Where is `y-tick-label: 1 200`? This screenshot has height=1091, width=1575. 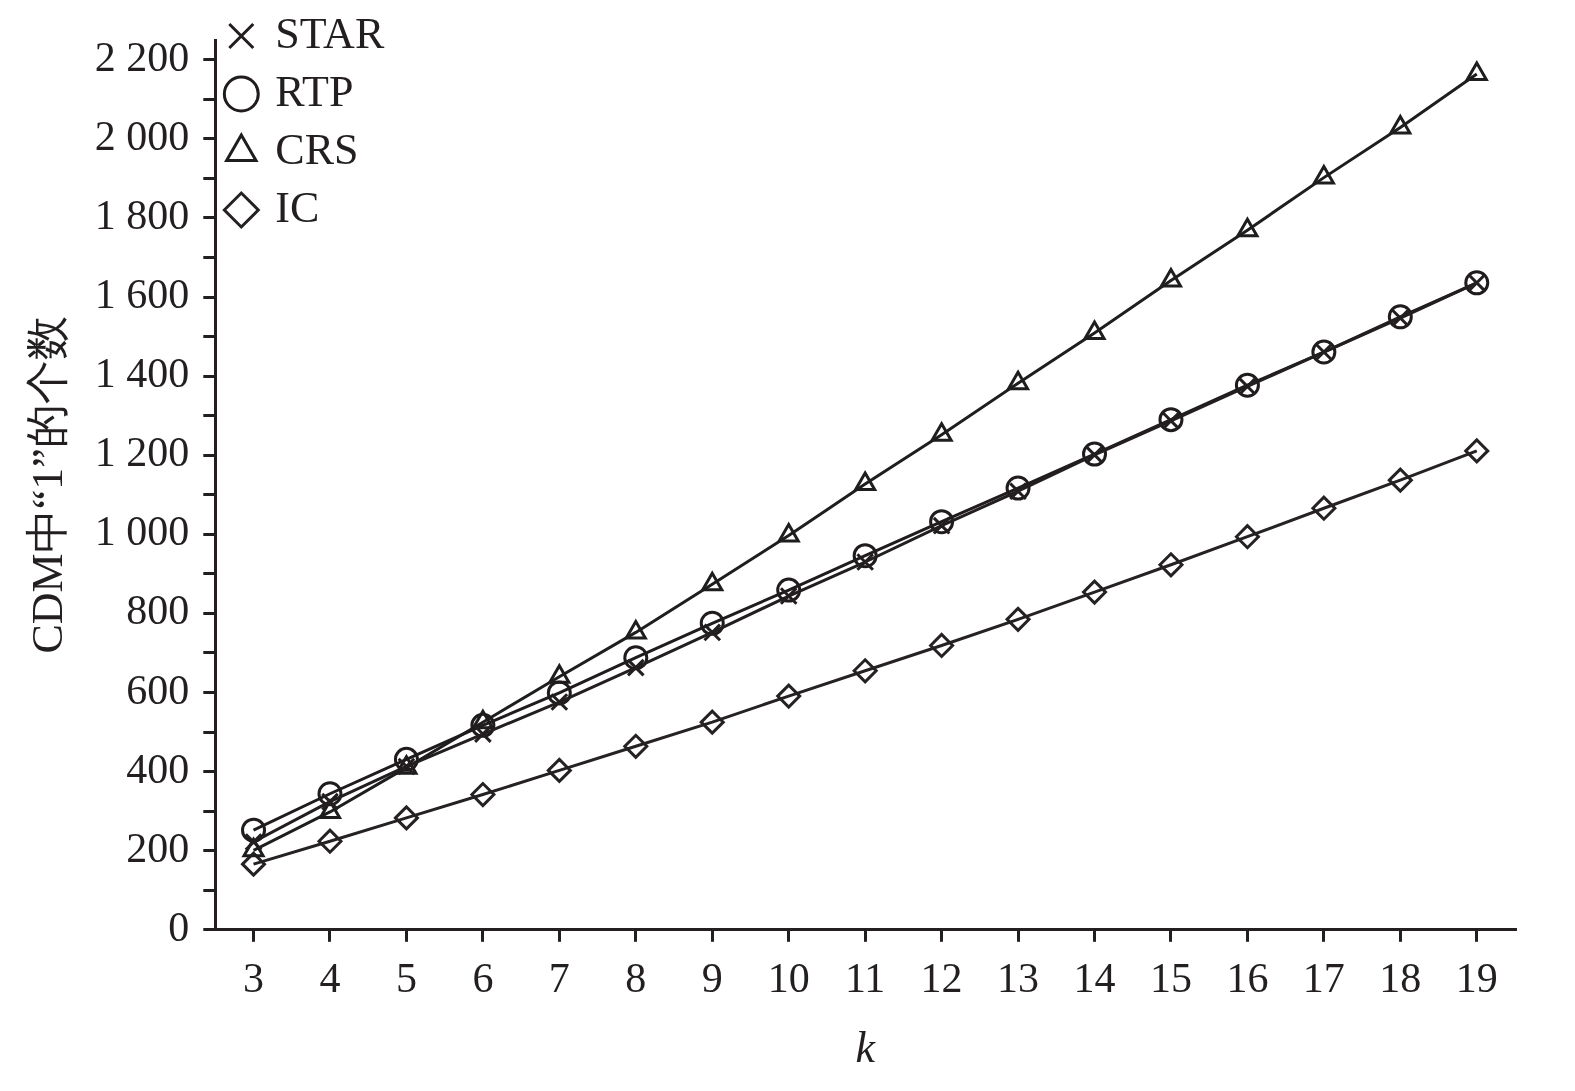
y-tick-label: 1 200 is located at coordinates (142, 452).